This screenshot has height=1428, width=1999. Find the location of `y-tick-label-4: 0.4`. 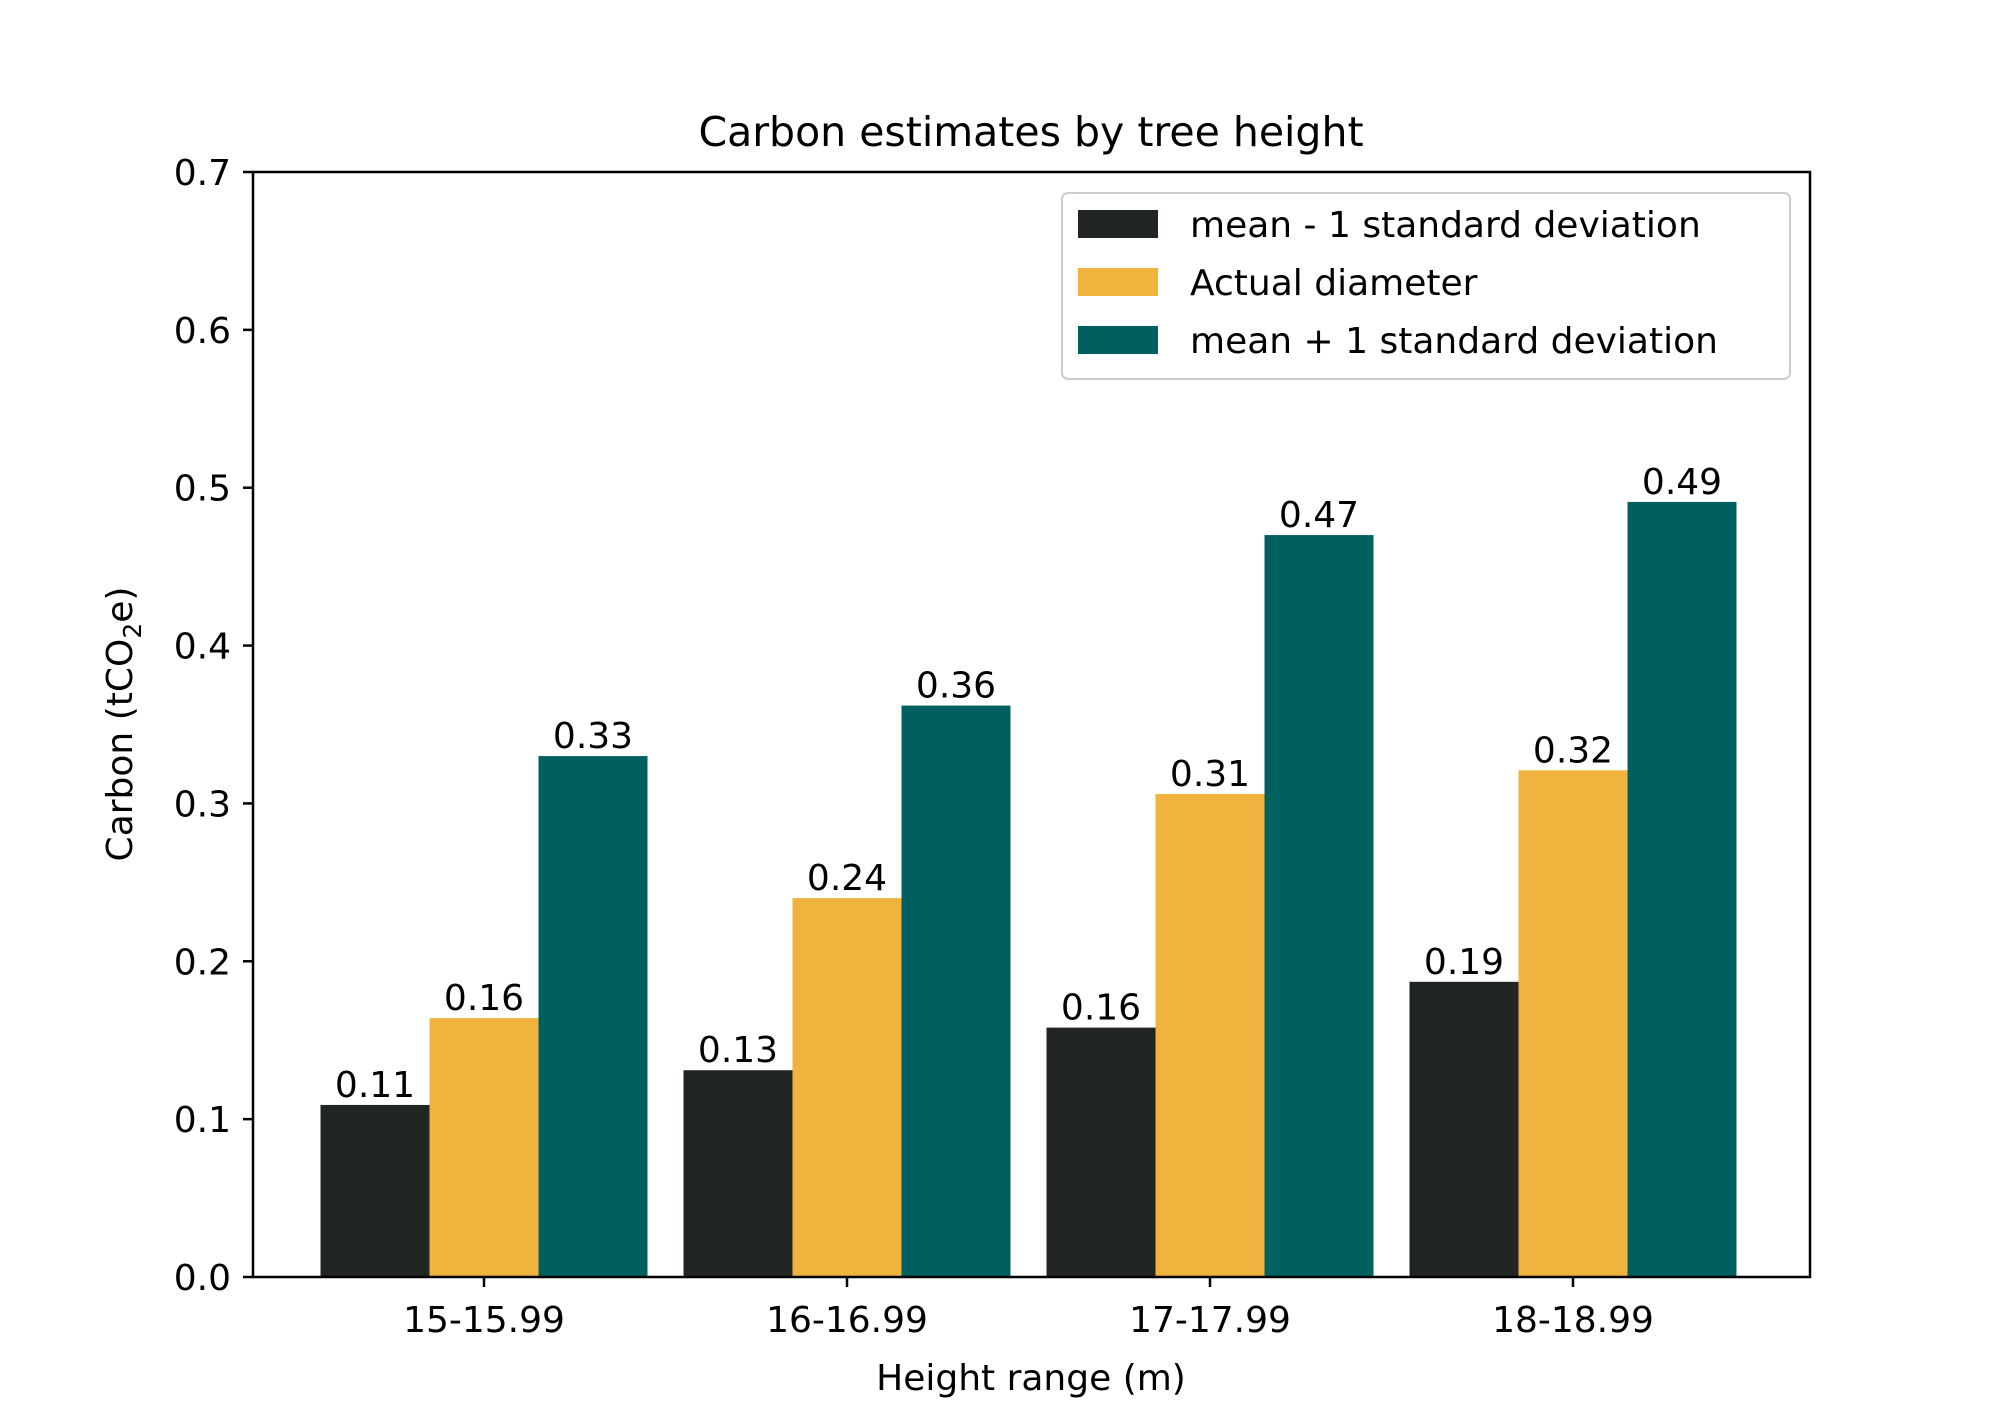

y-tick-label-4: 0.4 is located at coordinates (202, 647).